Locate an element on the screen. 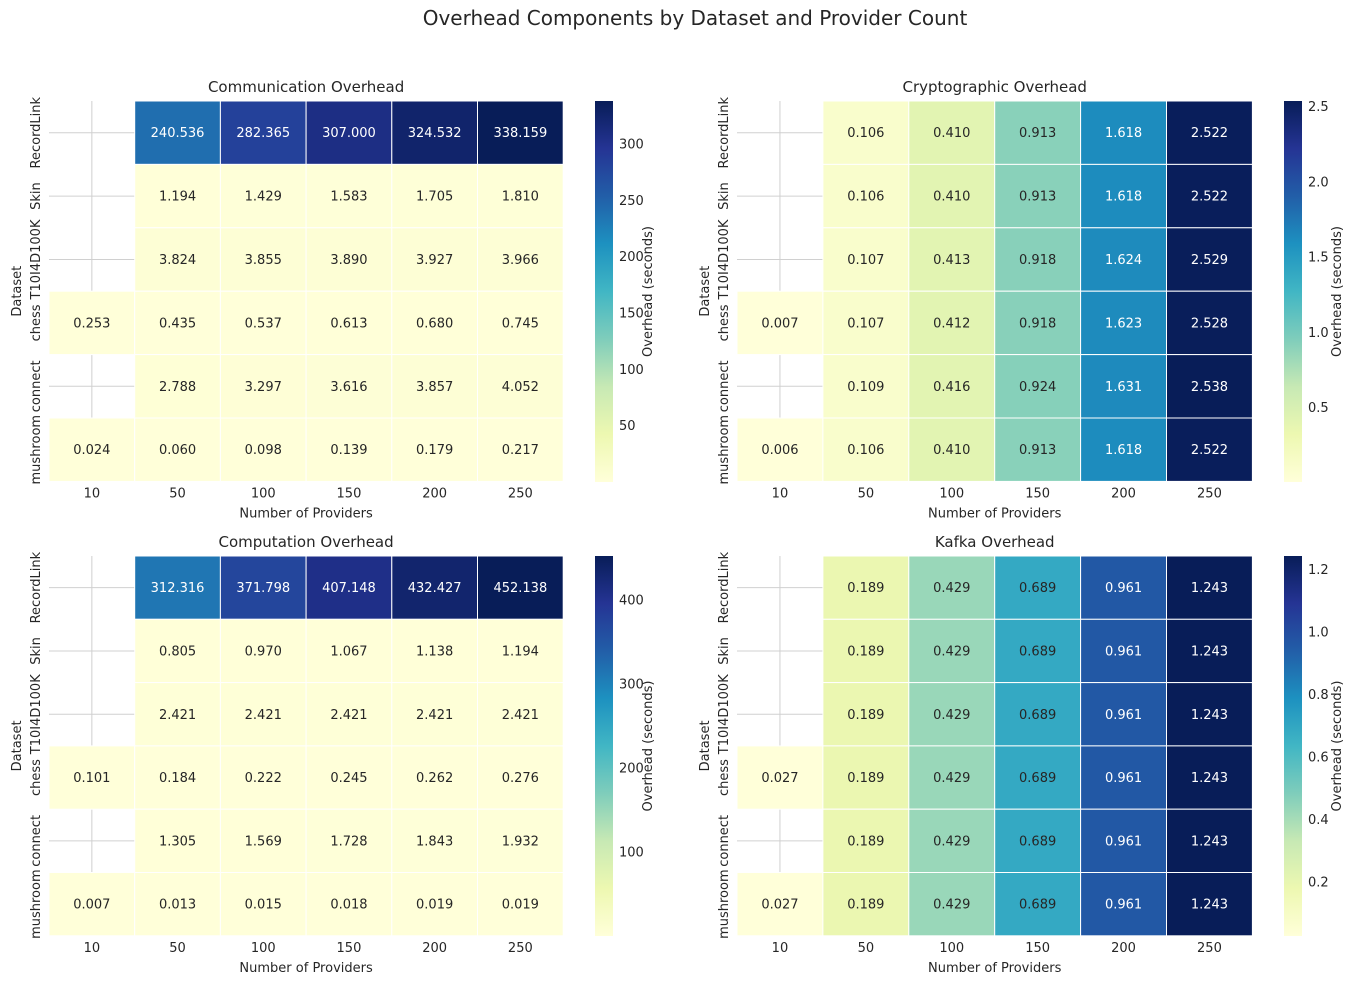 The image size is (1356, 985). colorbar-tick-label: 100 is located at coordinates (631, 852).